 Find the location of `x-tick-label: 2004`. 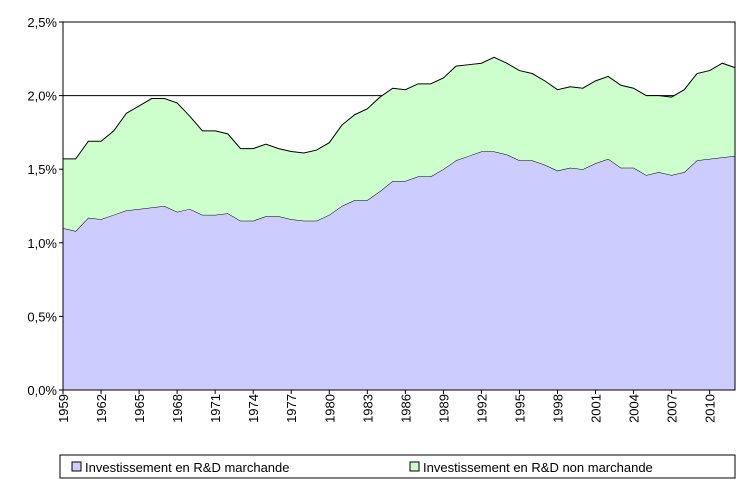

x-tick-label: 2004 is located at coordinates (634, 408).